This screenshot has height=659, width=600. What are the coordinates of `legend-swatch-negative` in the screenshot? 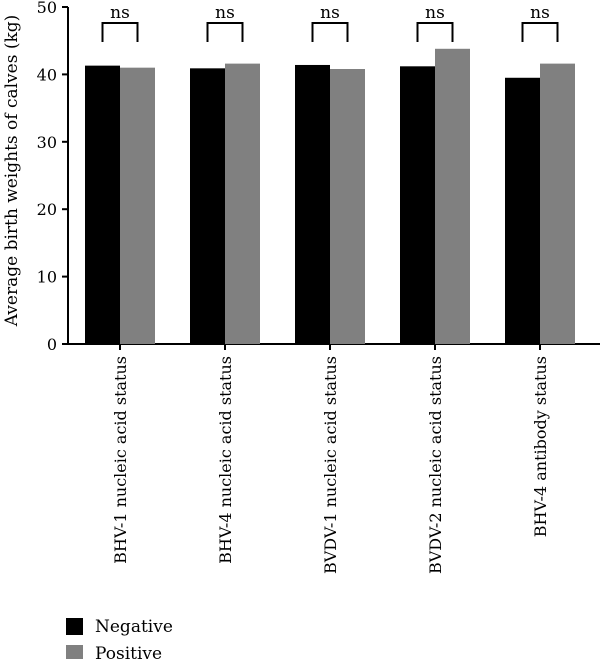 It's located at (74, 626).